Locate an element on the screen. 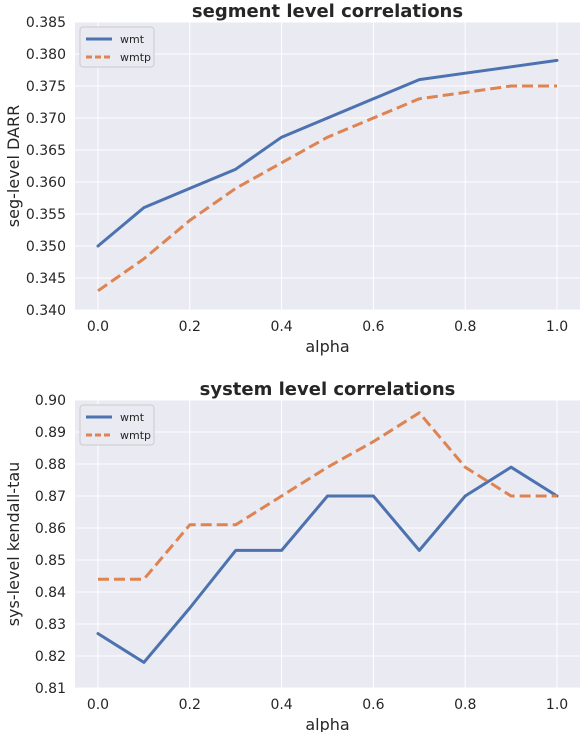 The height and width of the screenshot is (732, 586). y-tick-label: 0.83 is located at coordinates (50, 625).